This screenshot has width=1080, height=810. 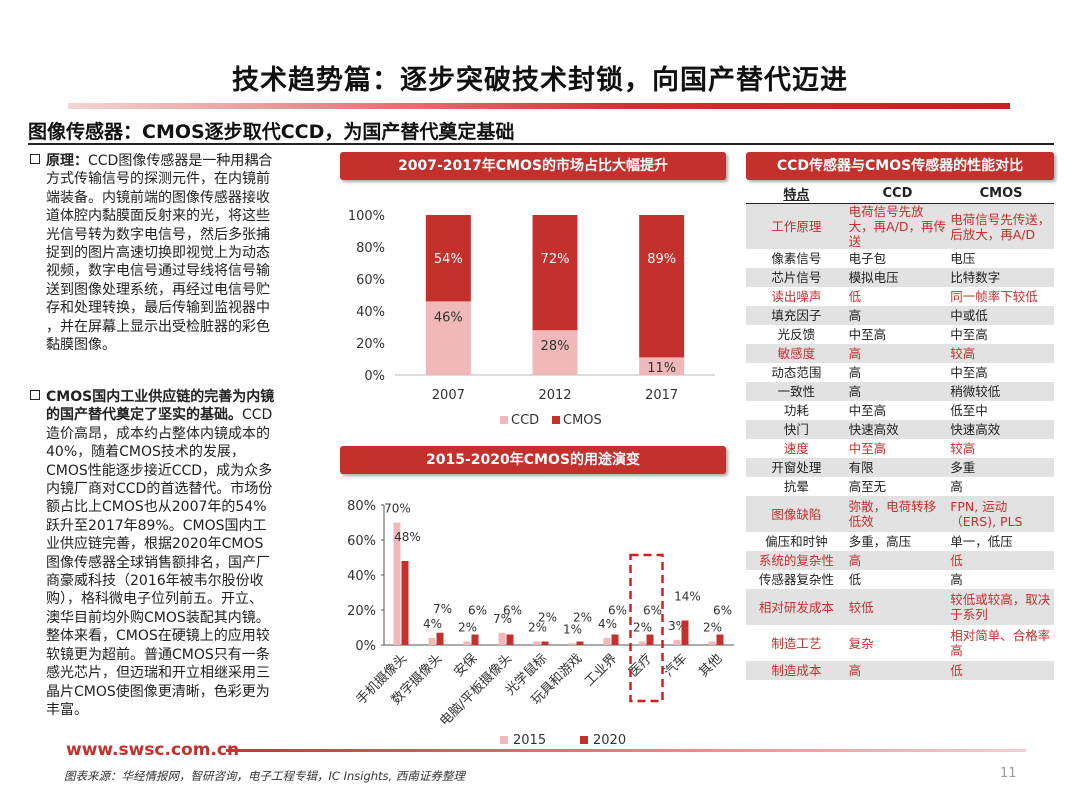 What do you see at coordinates (144, 415) in the screenshot?
I see `bold-text-line: 的国产替代奠定了坚实的基础。` at bounding box center [144, 415].